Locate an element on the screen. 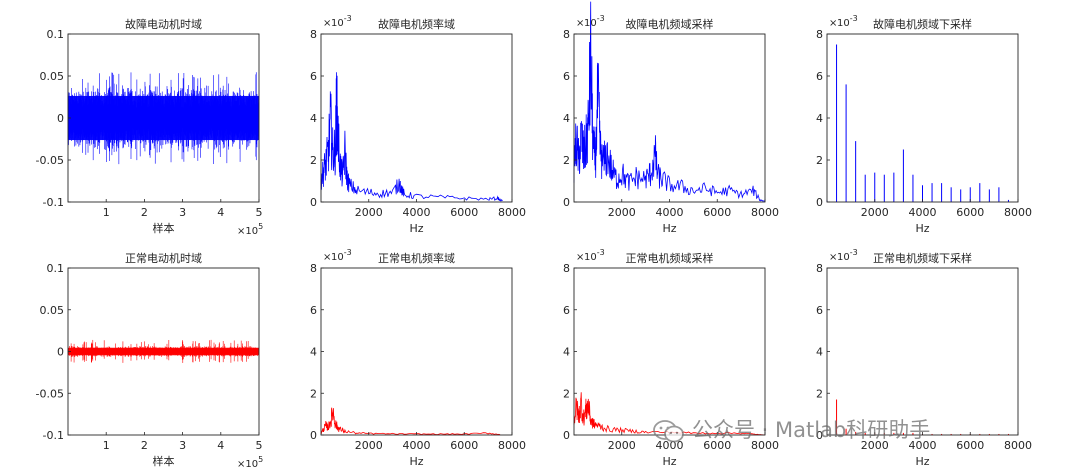  subplot-2: 2000 4000 6000 8000 0 2 4 6 8 故障电机频率域 Hz 10-3× is located at coordinates (418, 124).